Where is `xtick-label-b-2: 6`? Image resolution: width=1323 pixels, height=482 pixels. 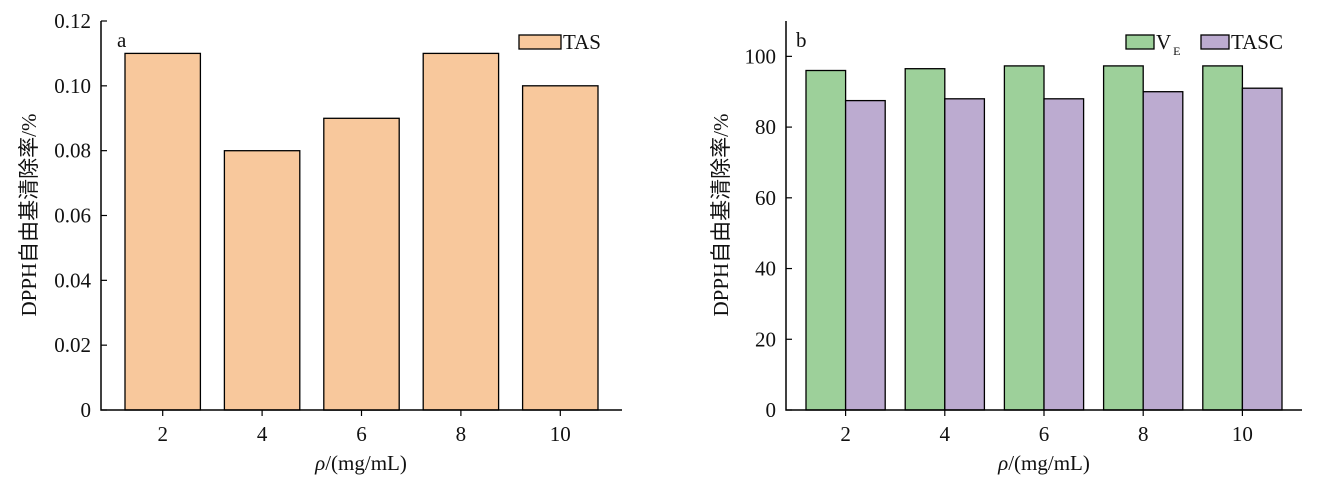
xtick-label-b-2: 6 is located at coordinates (1044, 434).